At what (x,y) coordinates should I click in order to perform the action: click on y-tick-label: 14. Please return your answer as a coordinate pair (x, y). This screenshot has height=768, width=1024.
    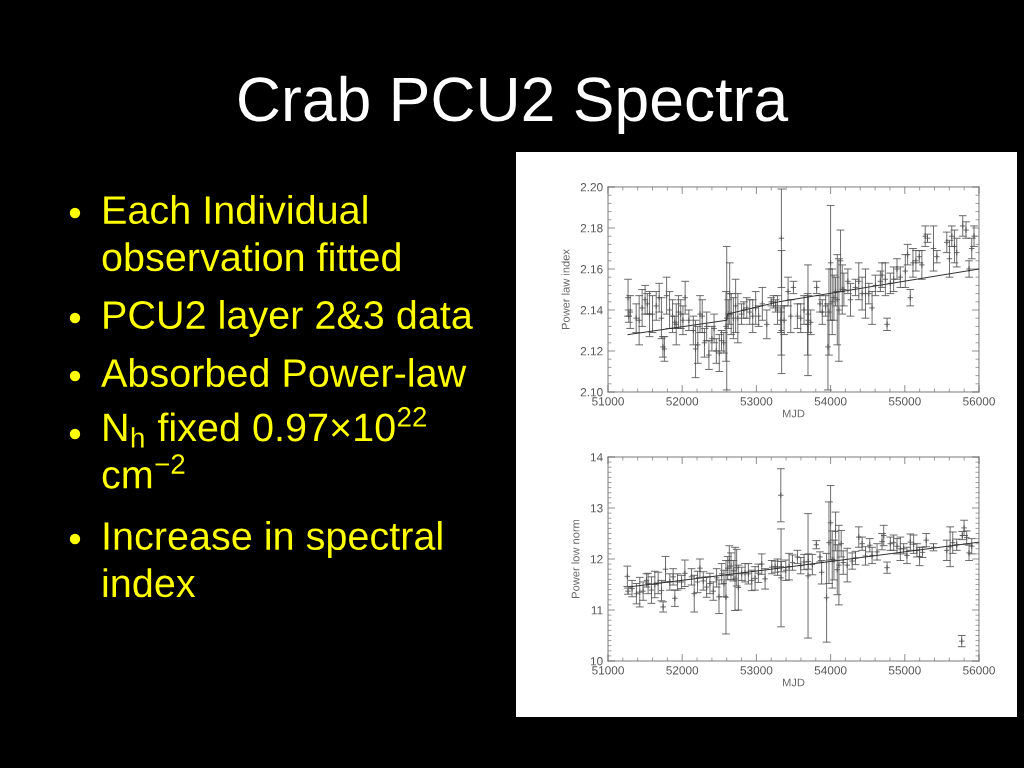
    Looking at the image, I should click on (596, 457).